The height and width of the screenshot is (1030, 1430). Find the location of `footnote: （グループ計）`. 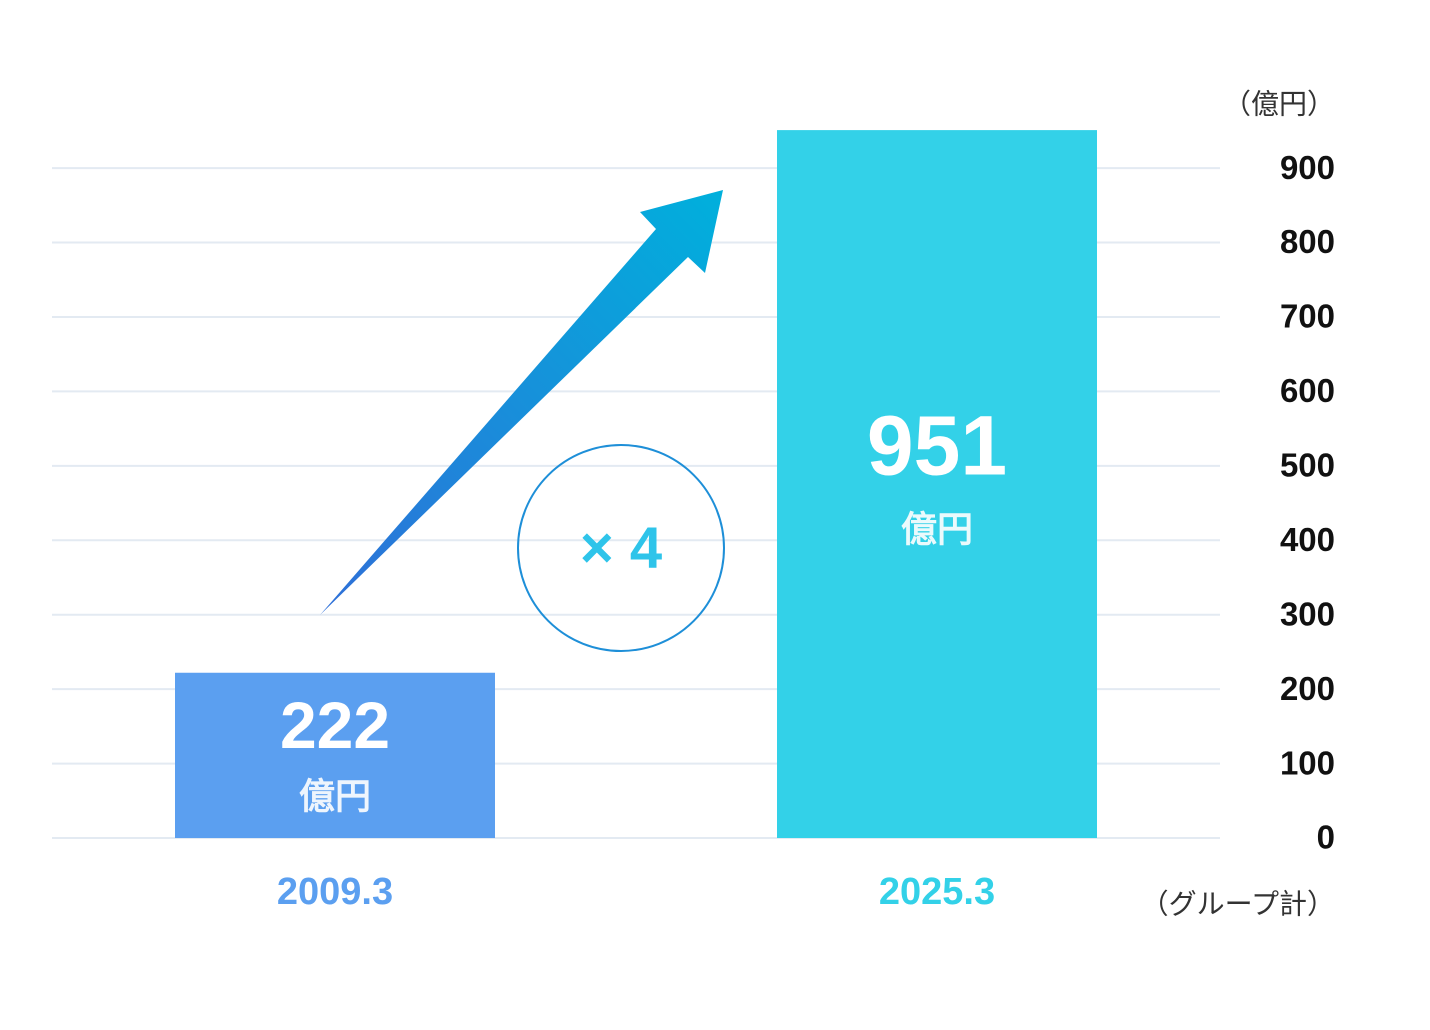

footnote: （グループ計） is located at coordinates (1238, 903).